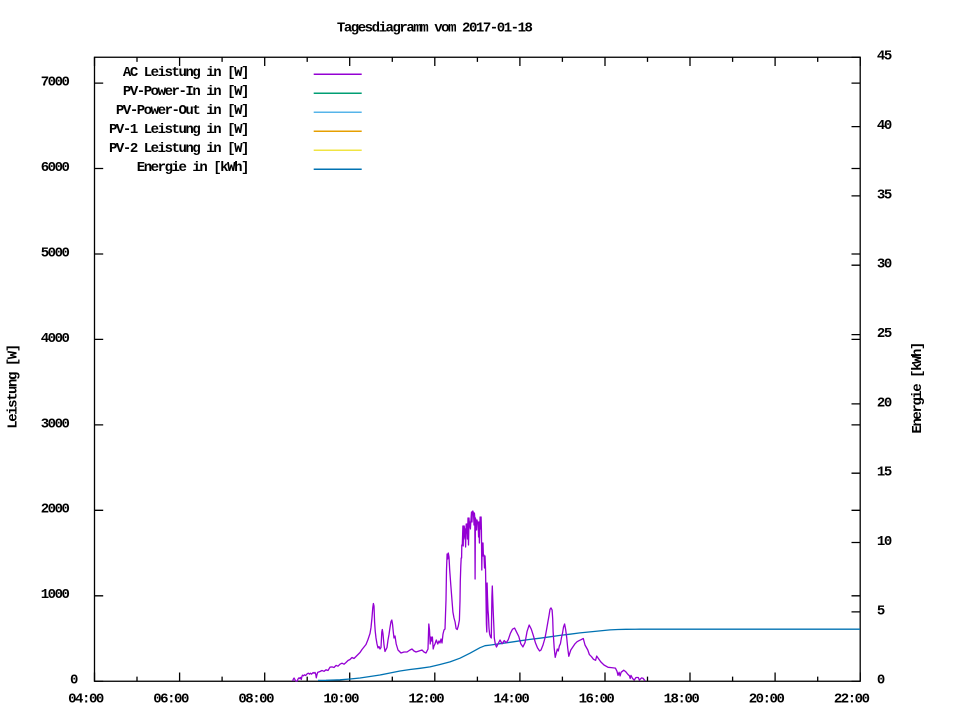 Image resolution: width=960 pixels, height=720 pixels. What do you see at coordinates (55, 510) in the screenshot?
I see `svg-text: 2000` at bounding box center [55, 510].